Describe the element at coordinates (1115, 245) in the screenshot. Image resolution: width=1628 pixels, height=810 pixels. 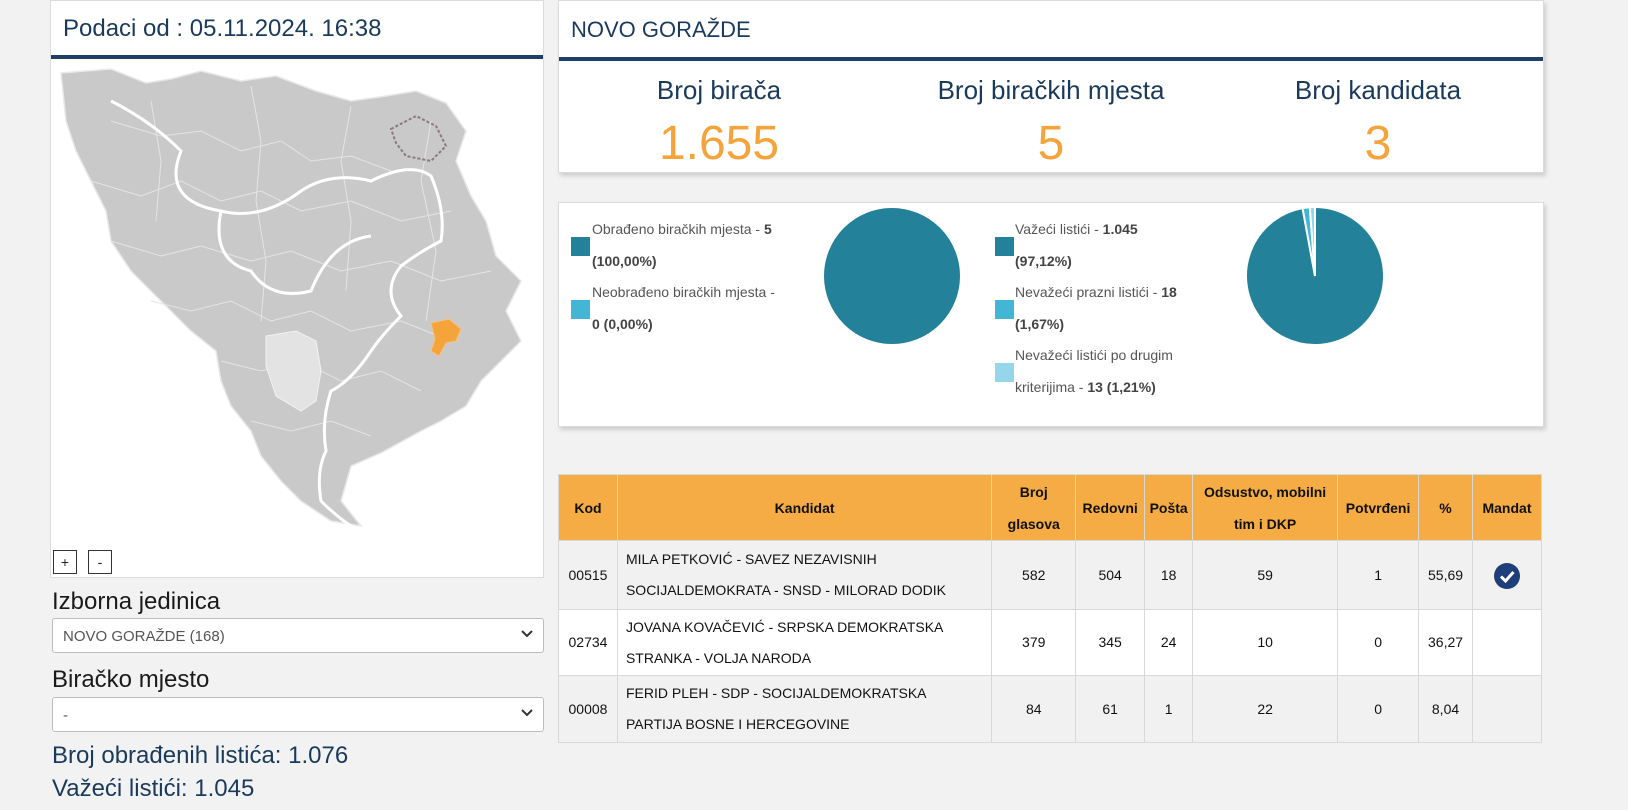
I see `legend-vazeci: Važeći listići - 1.045 (97,12%)` at that location.